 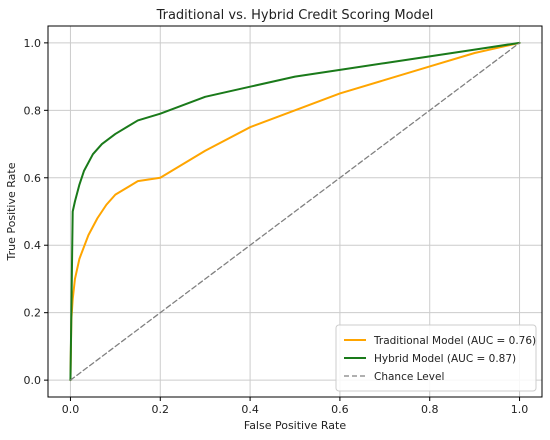 What do you see at coordinates (409, 377) in the screenshot?
I see `legend-label: Chance Level` at bounding box center [409, 377].